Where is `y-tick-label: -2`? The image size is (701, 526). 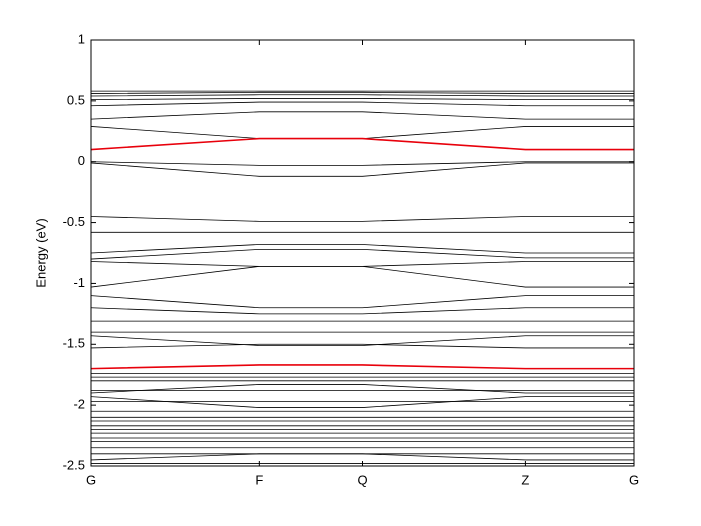 y-tick-label: -2 is located at coordinates (79, 404).